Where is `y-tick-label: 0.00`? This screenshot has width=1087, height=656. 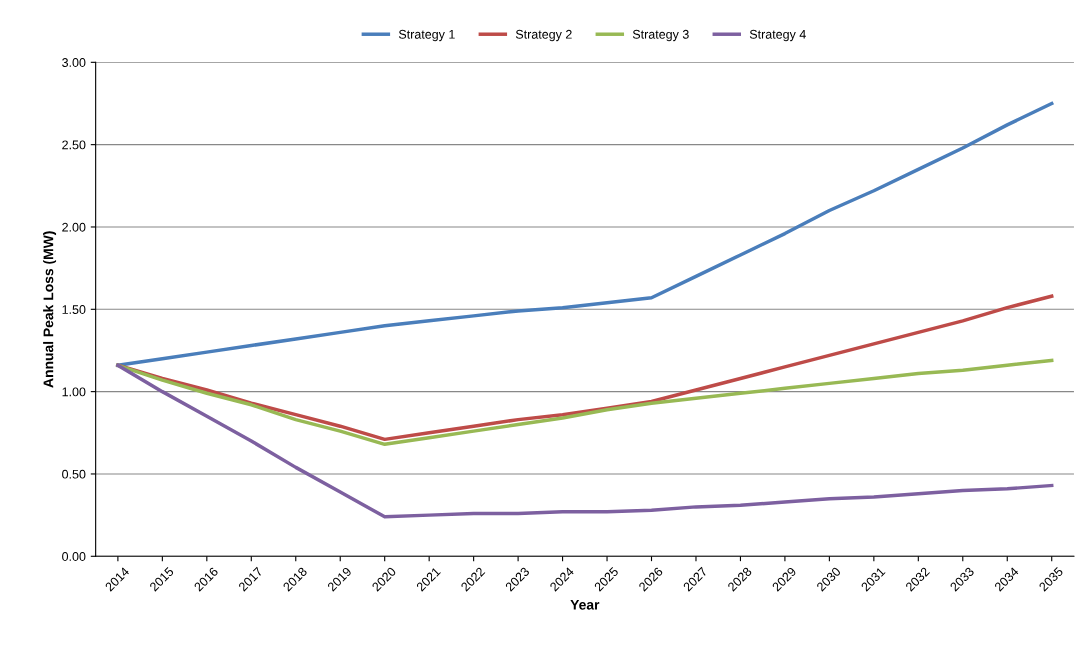 y-tick-label: 0.00 is located at coordinates (74, 556).